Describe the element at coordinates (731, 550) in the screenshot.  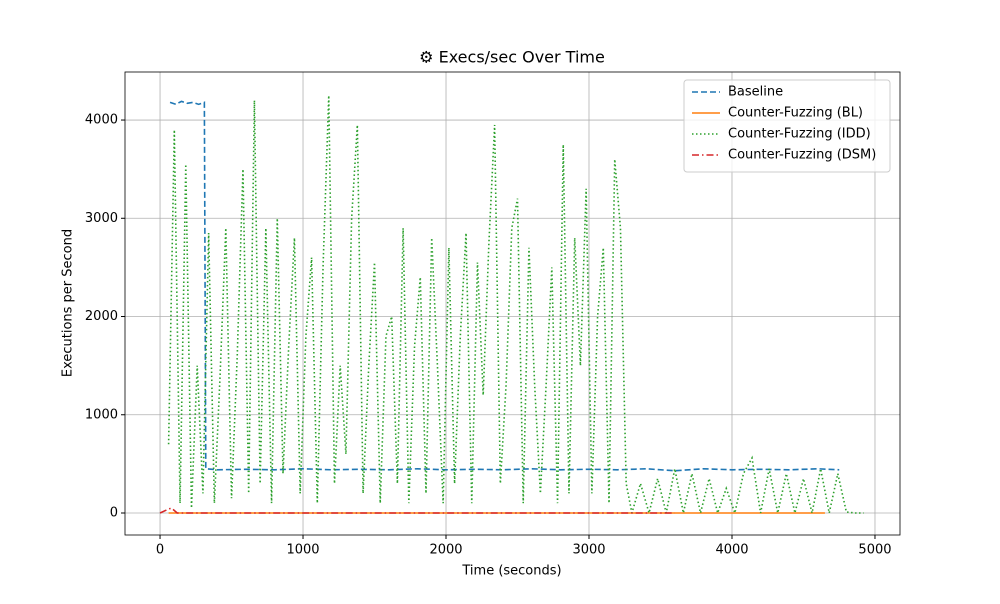
I see `x-tick-label: 4000` at that location.